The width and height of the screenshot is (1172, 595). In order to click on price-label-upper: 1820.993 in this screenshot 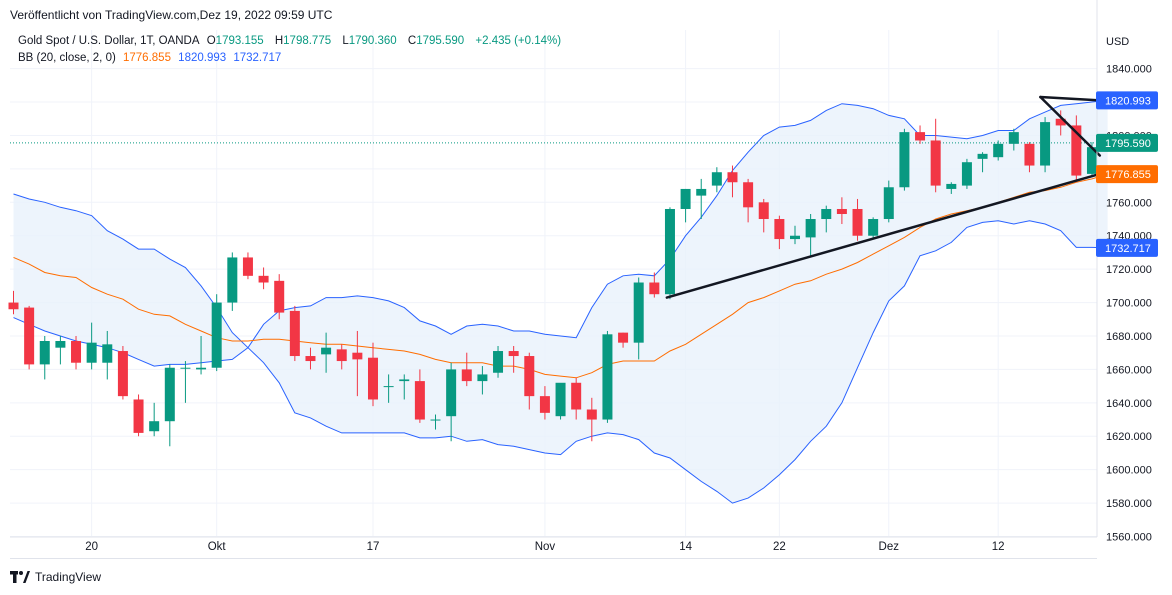, I will do `click(1127, 100)`.